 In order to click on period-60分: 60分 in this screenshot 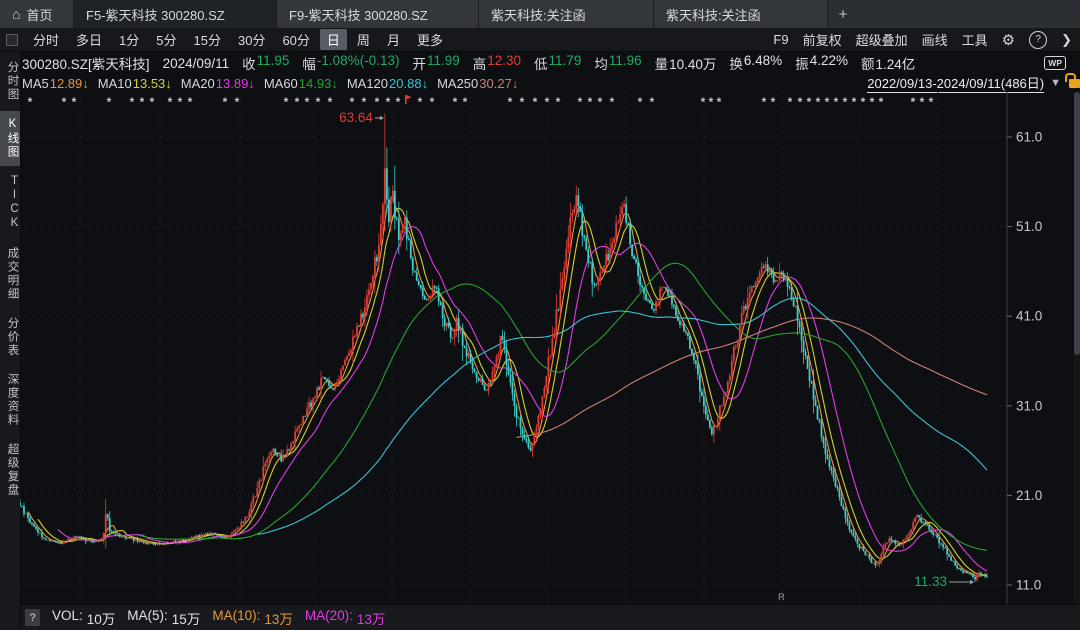, I will do `click(296, 40)`.